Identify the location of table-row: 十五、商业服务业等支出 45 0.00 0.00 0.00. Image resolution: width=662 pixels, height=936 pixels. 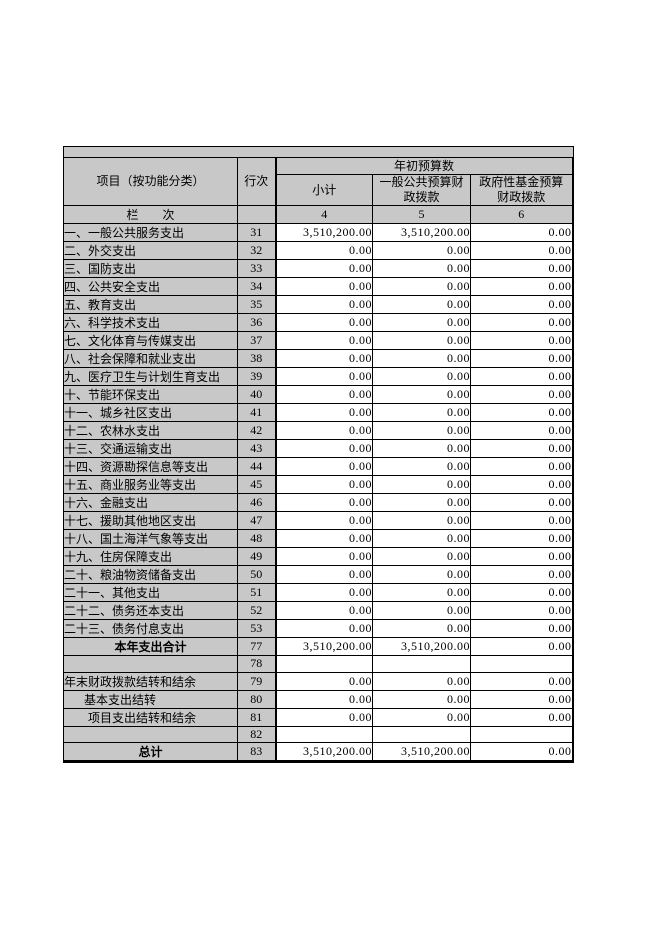
(318, 484).